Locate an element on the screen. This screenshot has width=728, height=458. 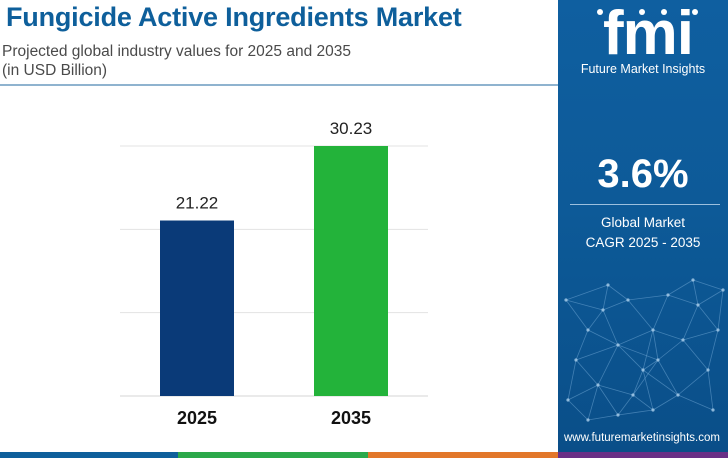
bar-2025 is located at coordinates (197, 308).